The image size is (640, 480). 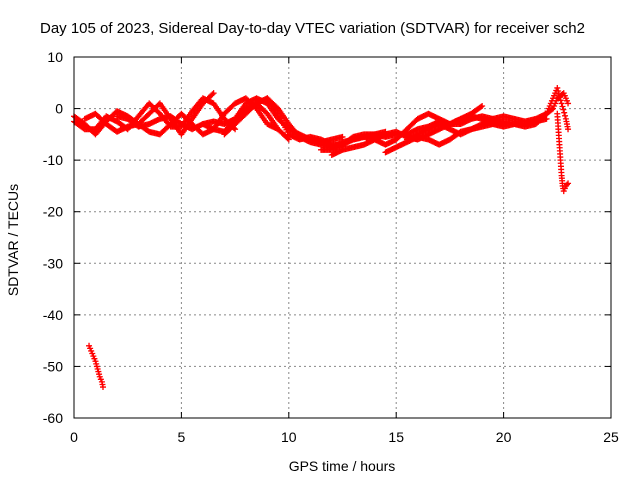 What do you see at coordinates (289, 437) in the screenshot?
I see `x-tick-label: 10` at bounding box center [289, 437].